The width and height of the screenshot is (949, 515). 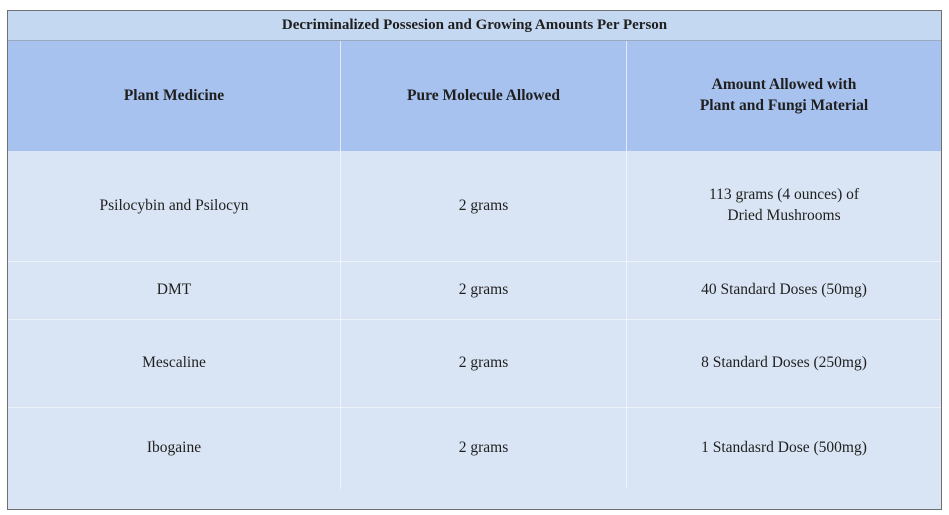 What do you see at coordinates (784, 215) in the screenshot?
I see `table-cell-plant-amount-line2: Dried Mushrooms` at bounding box center [784, 215].